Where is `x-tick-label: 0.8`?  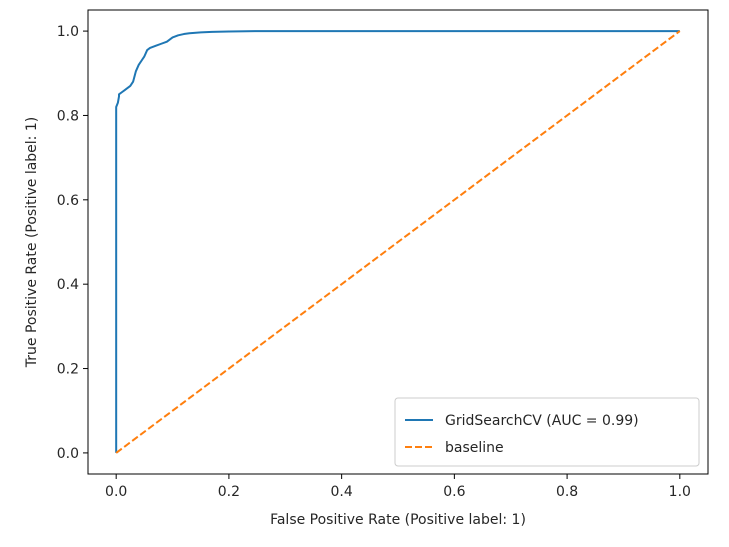
x-tick-label: 0.8 is located at coordinates (567, 492).